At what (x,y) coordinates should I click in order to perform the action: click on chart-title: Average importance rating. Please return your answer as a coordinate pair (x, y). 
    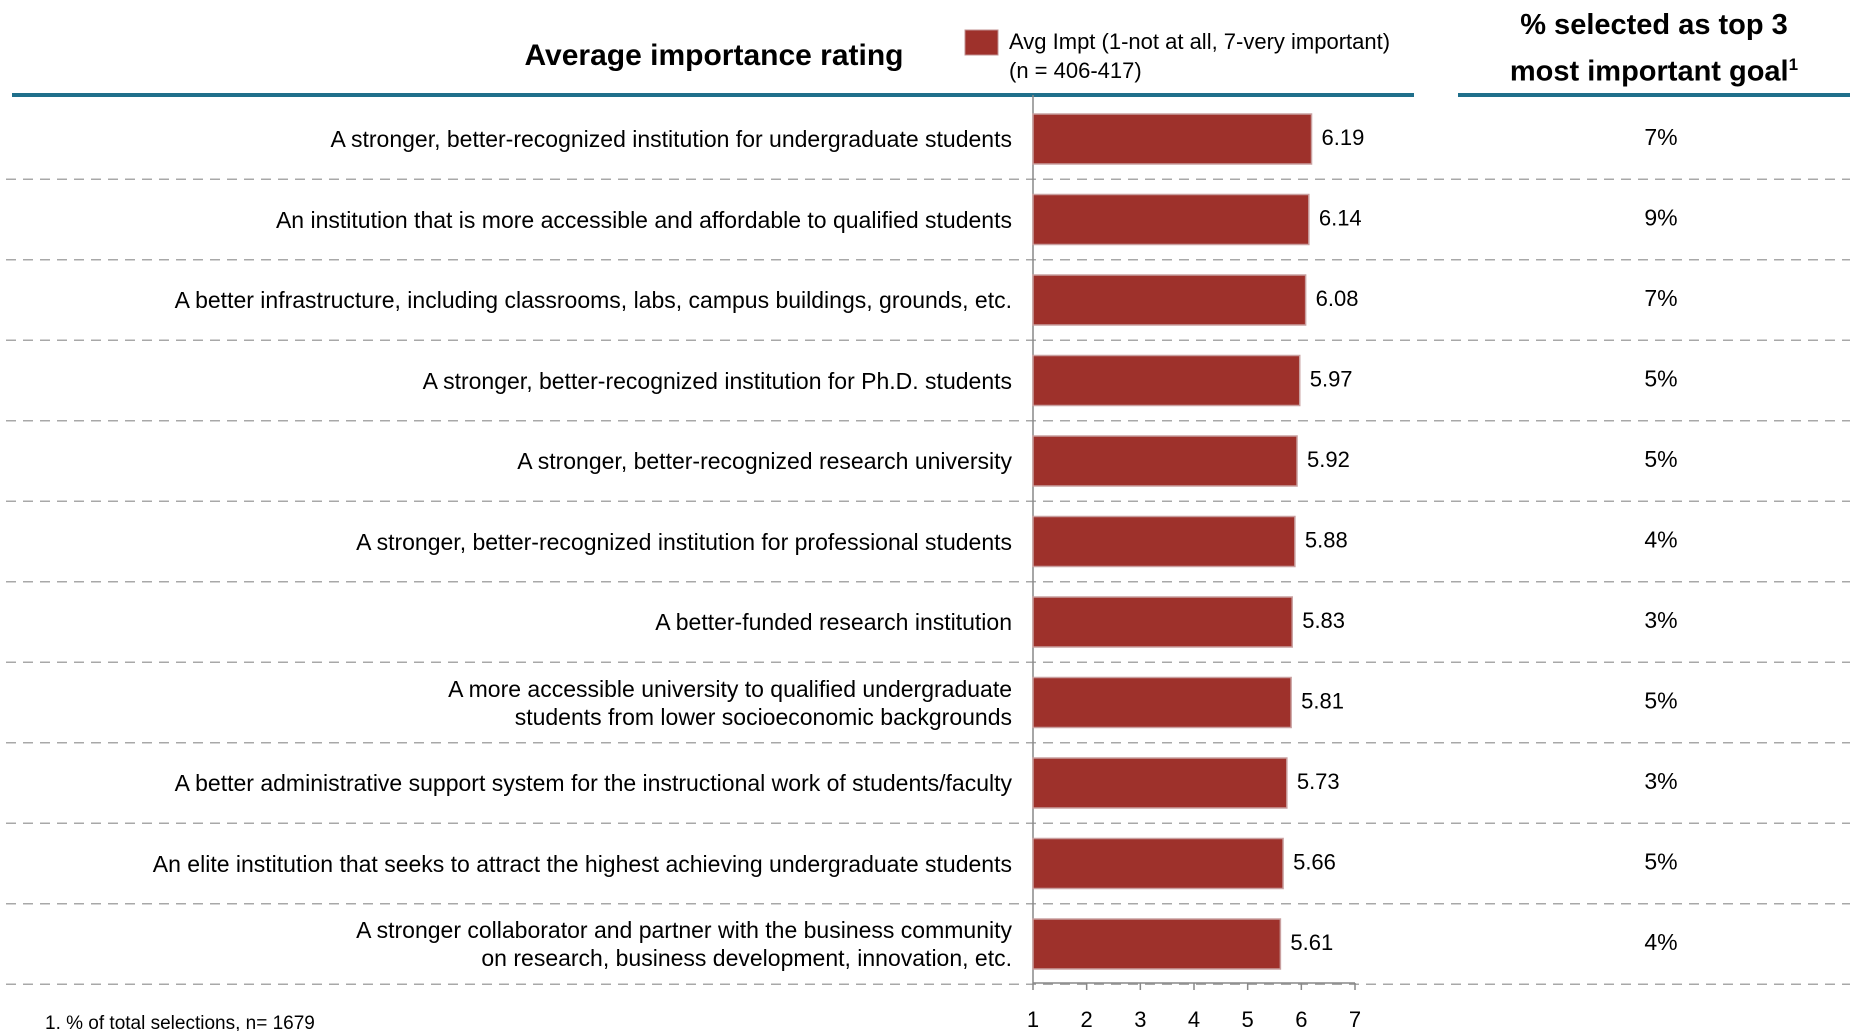
    Looking at the image, I should click on (714, 55).